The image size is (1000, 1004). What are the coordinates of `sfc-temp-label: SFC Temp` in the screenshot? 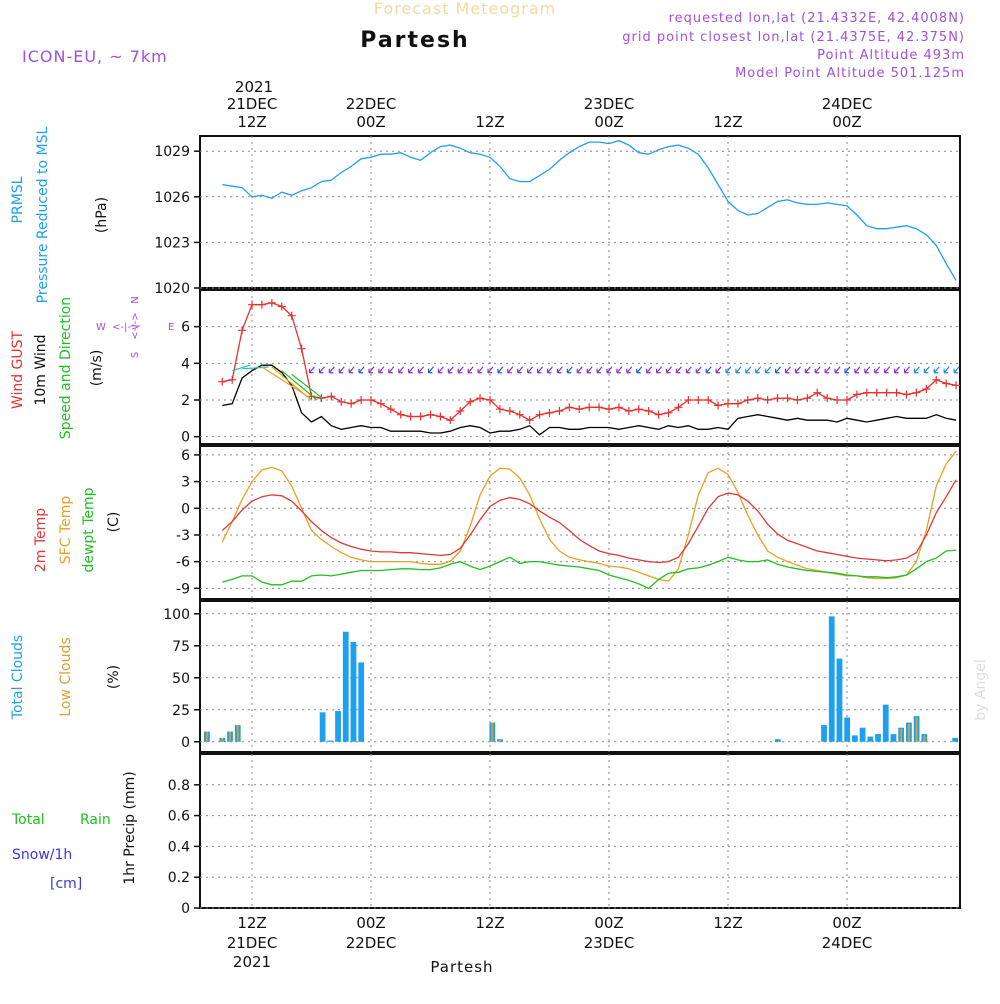 It's located at (66, 530).